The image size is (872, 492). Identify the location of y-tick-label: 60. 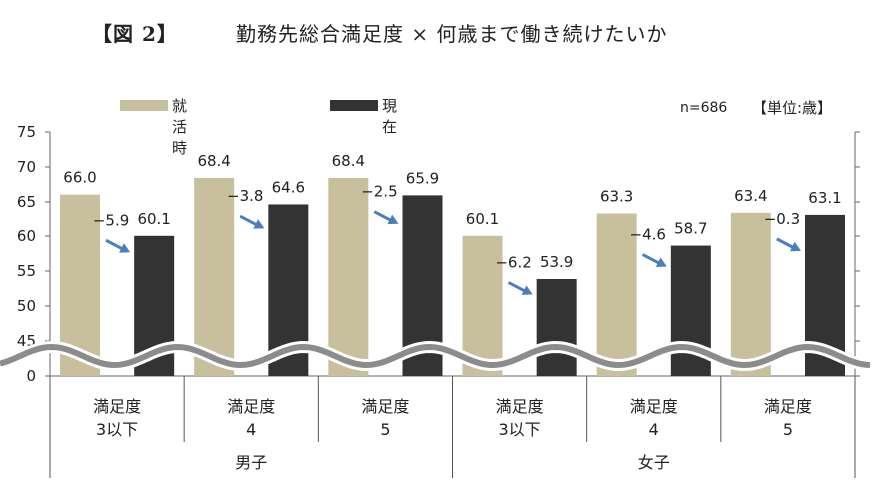
(26, 236).